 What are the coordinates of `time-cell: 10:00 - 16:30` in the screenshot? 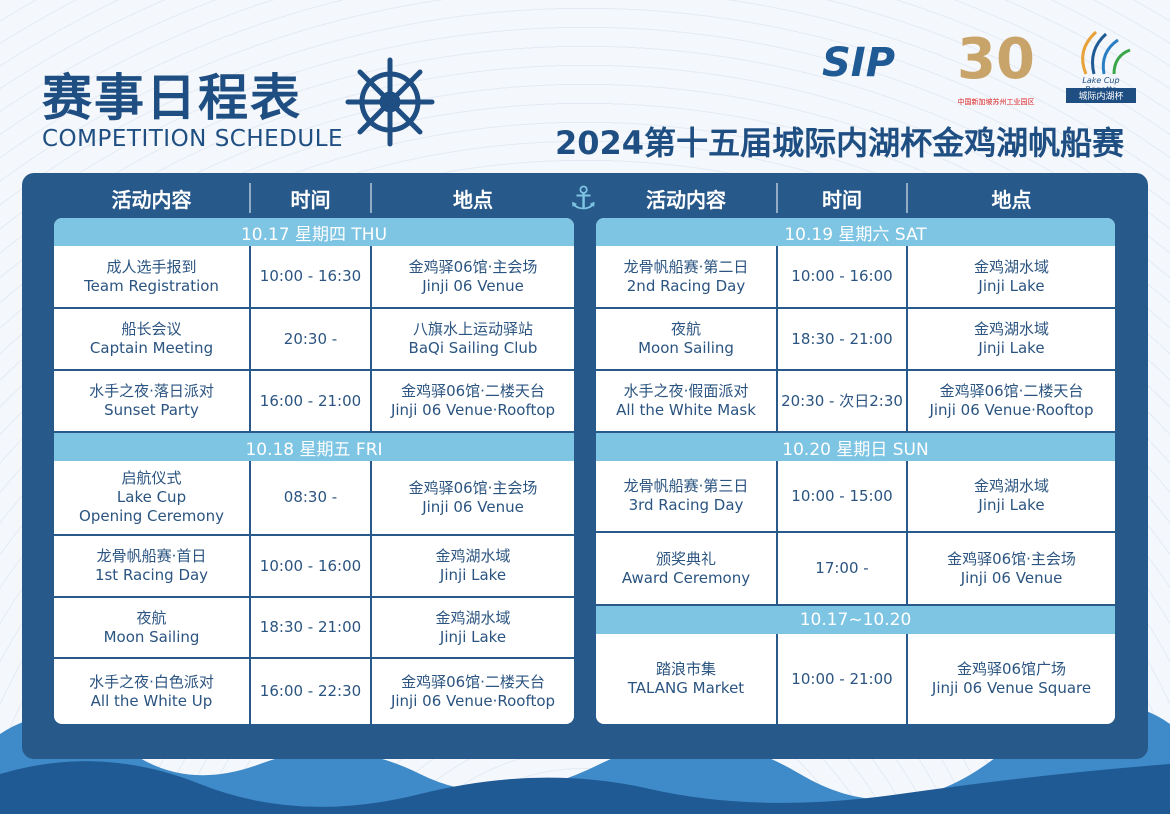 It's located at (311, 276).